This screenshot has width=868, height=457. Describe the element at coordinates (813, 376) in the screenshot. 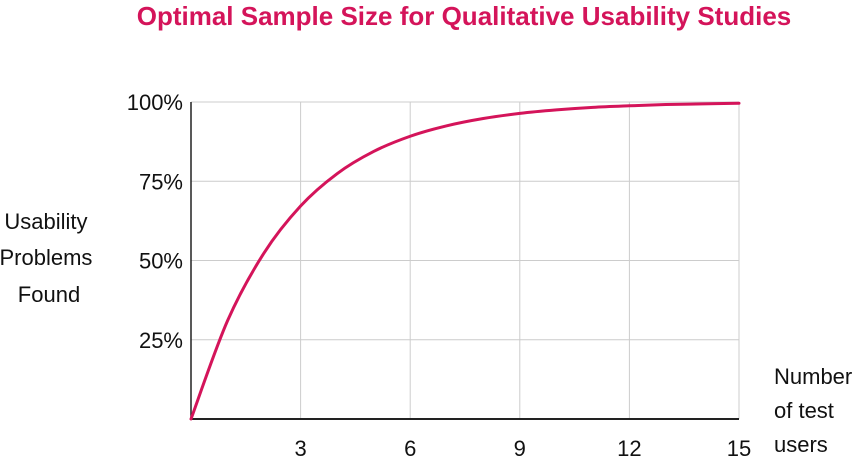

I see `x-axis-label-line: Number` at that location.